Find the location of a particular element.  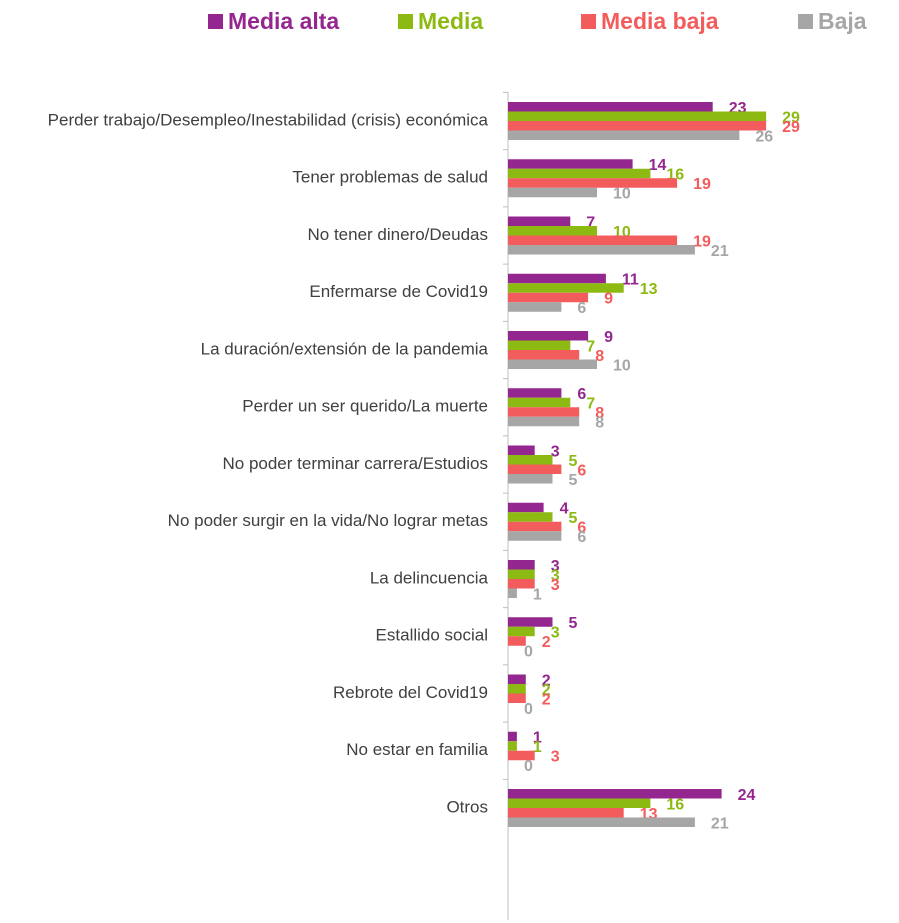

category-label: No poder terminar carrera/Estudios is located at coordinates (355, 463).